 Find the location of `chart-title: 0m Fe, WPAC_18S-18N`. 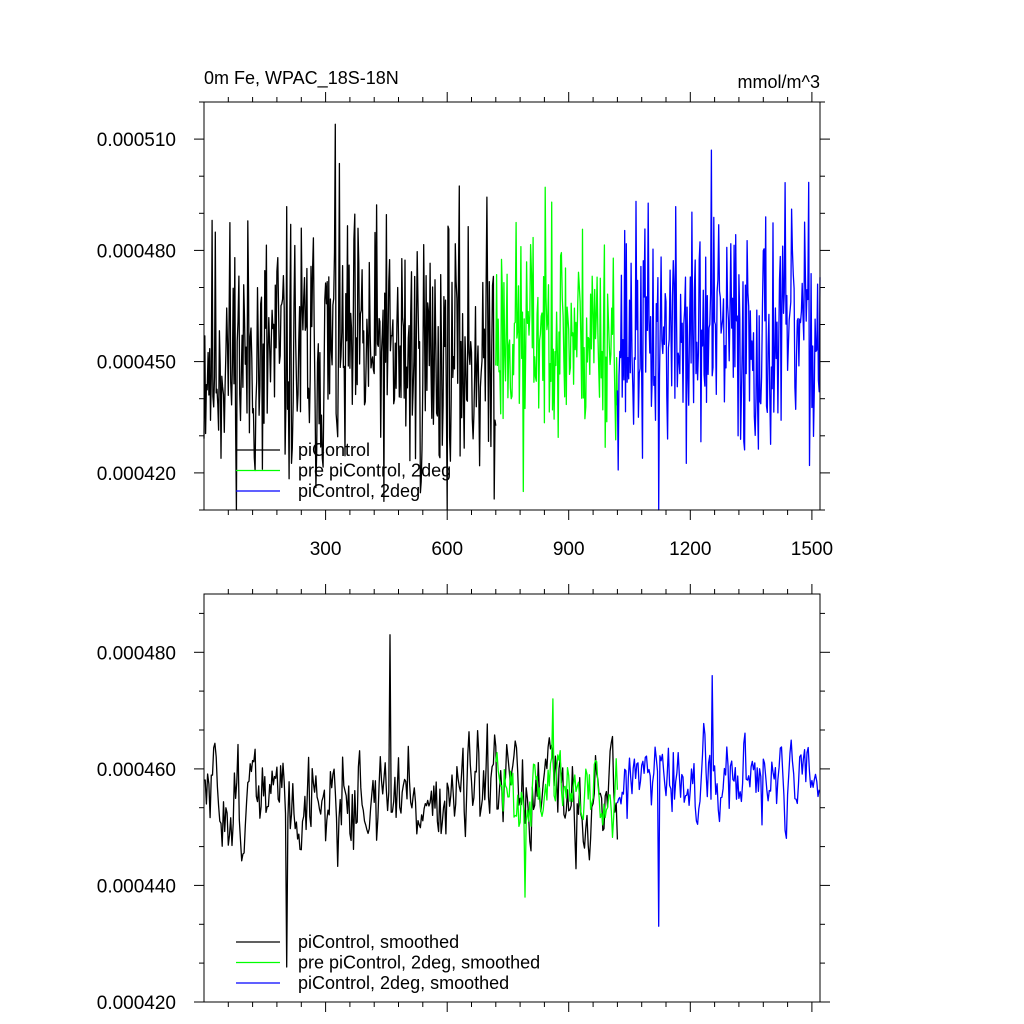

chart-title: 0m Fe, WPAC_18S-18N is located at coordinates (301, 78).